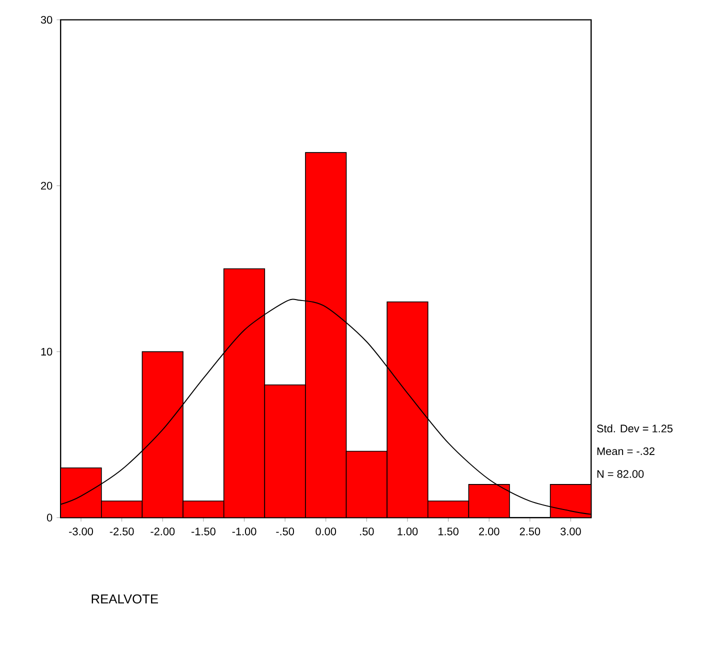 This screenshot has width=727, height=647. I want to click on x-tick-label: -2.50, so click(122, 532).